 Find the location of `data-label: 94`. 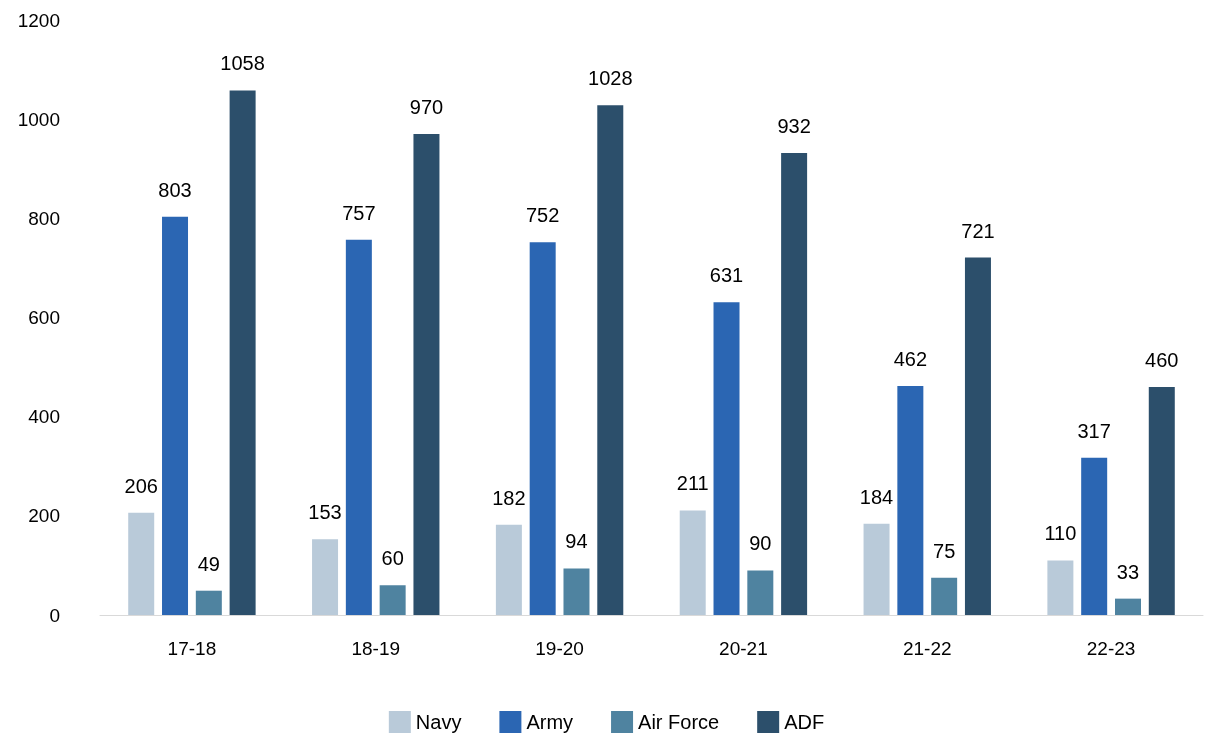

data-label: 94 is located at coordinates (576, 541).